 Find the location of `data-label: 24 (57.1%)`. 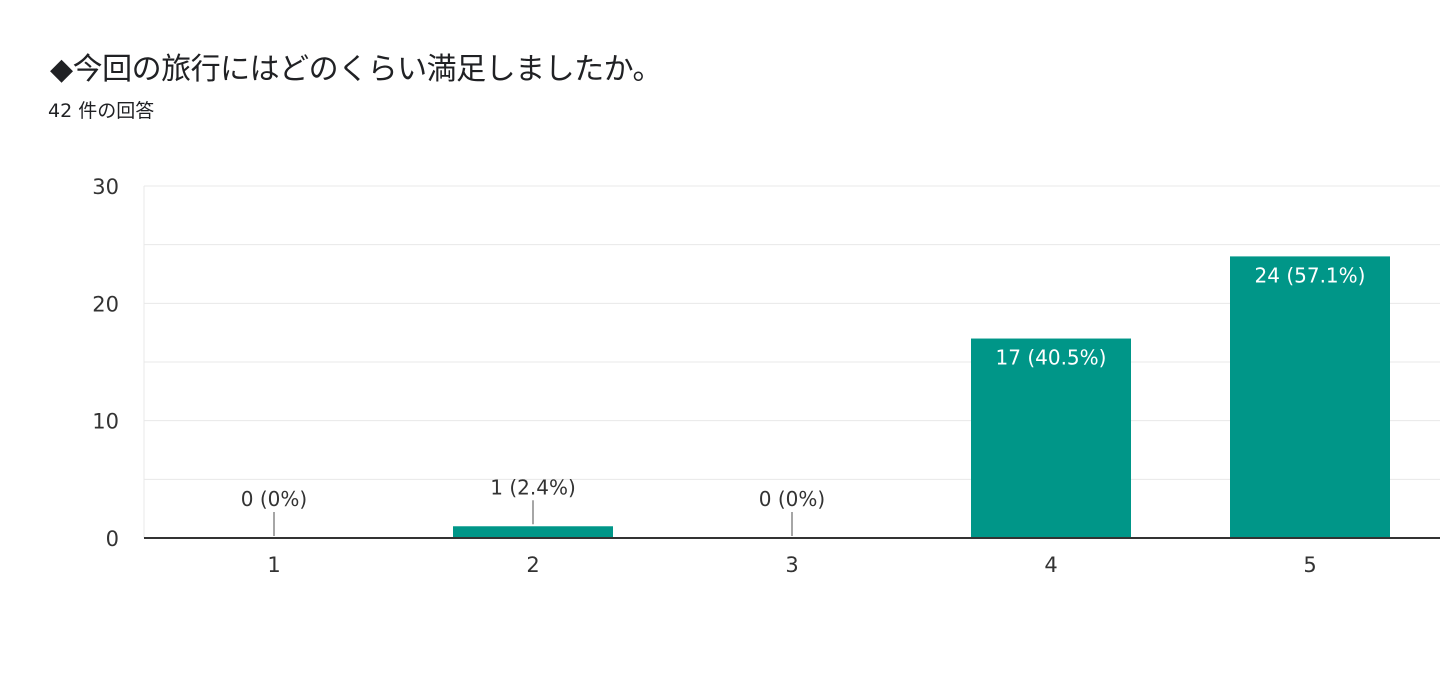

data-label: 24 (57.1%) is located at coordinates (1310, 275).